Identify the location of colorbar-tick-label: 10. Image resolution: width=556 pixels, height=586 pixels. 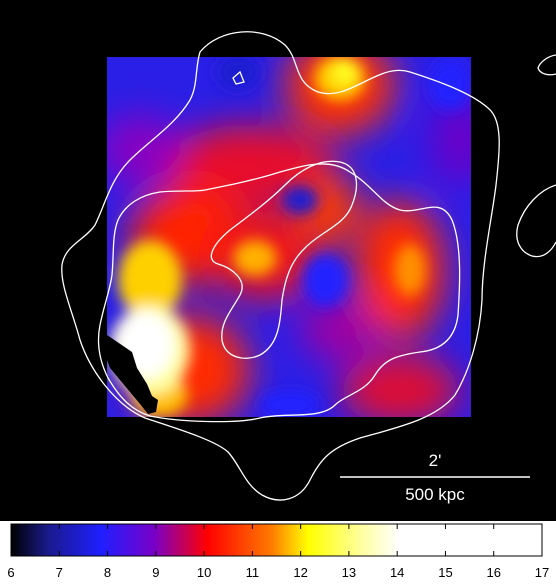
(204, 572).